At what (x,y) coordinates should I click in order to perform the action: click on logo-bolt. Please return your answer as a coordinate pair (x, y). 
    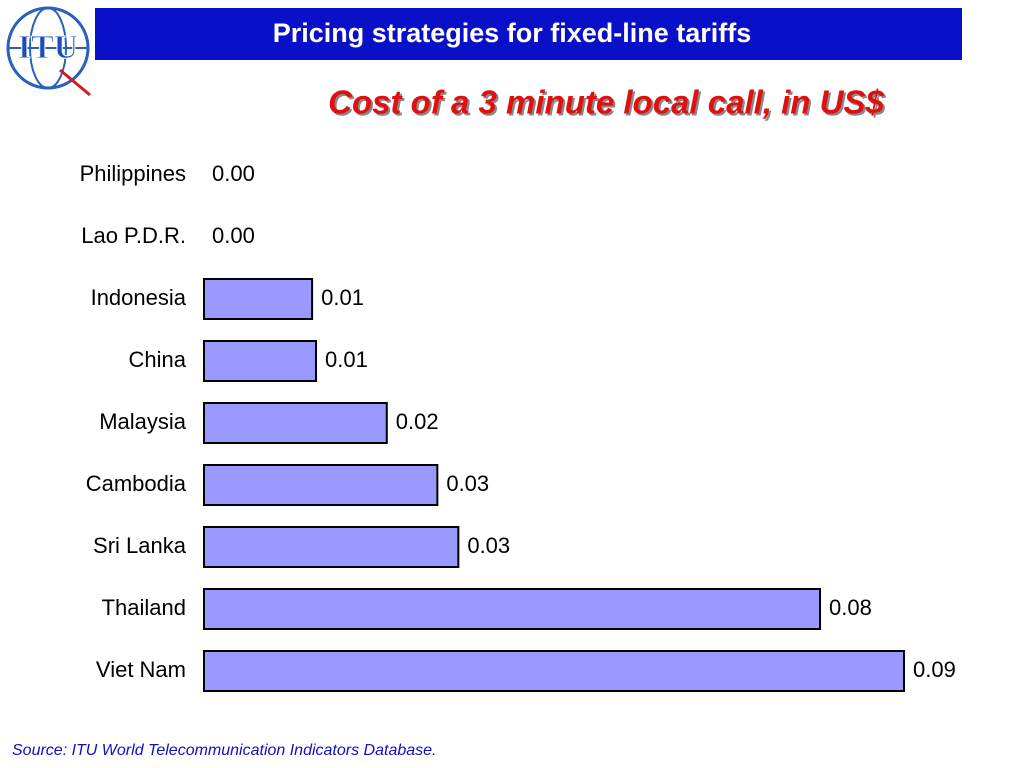
    Looking at the image, I should click on (75, 82).